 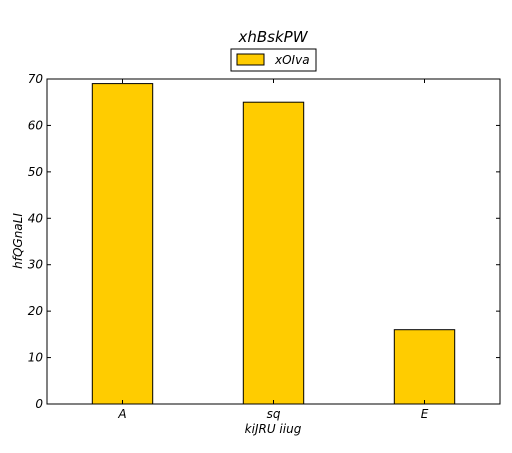 I want to click on y-tick-label-50: 50, so click(x=36, y=172).